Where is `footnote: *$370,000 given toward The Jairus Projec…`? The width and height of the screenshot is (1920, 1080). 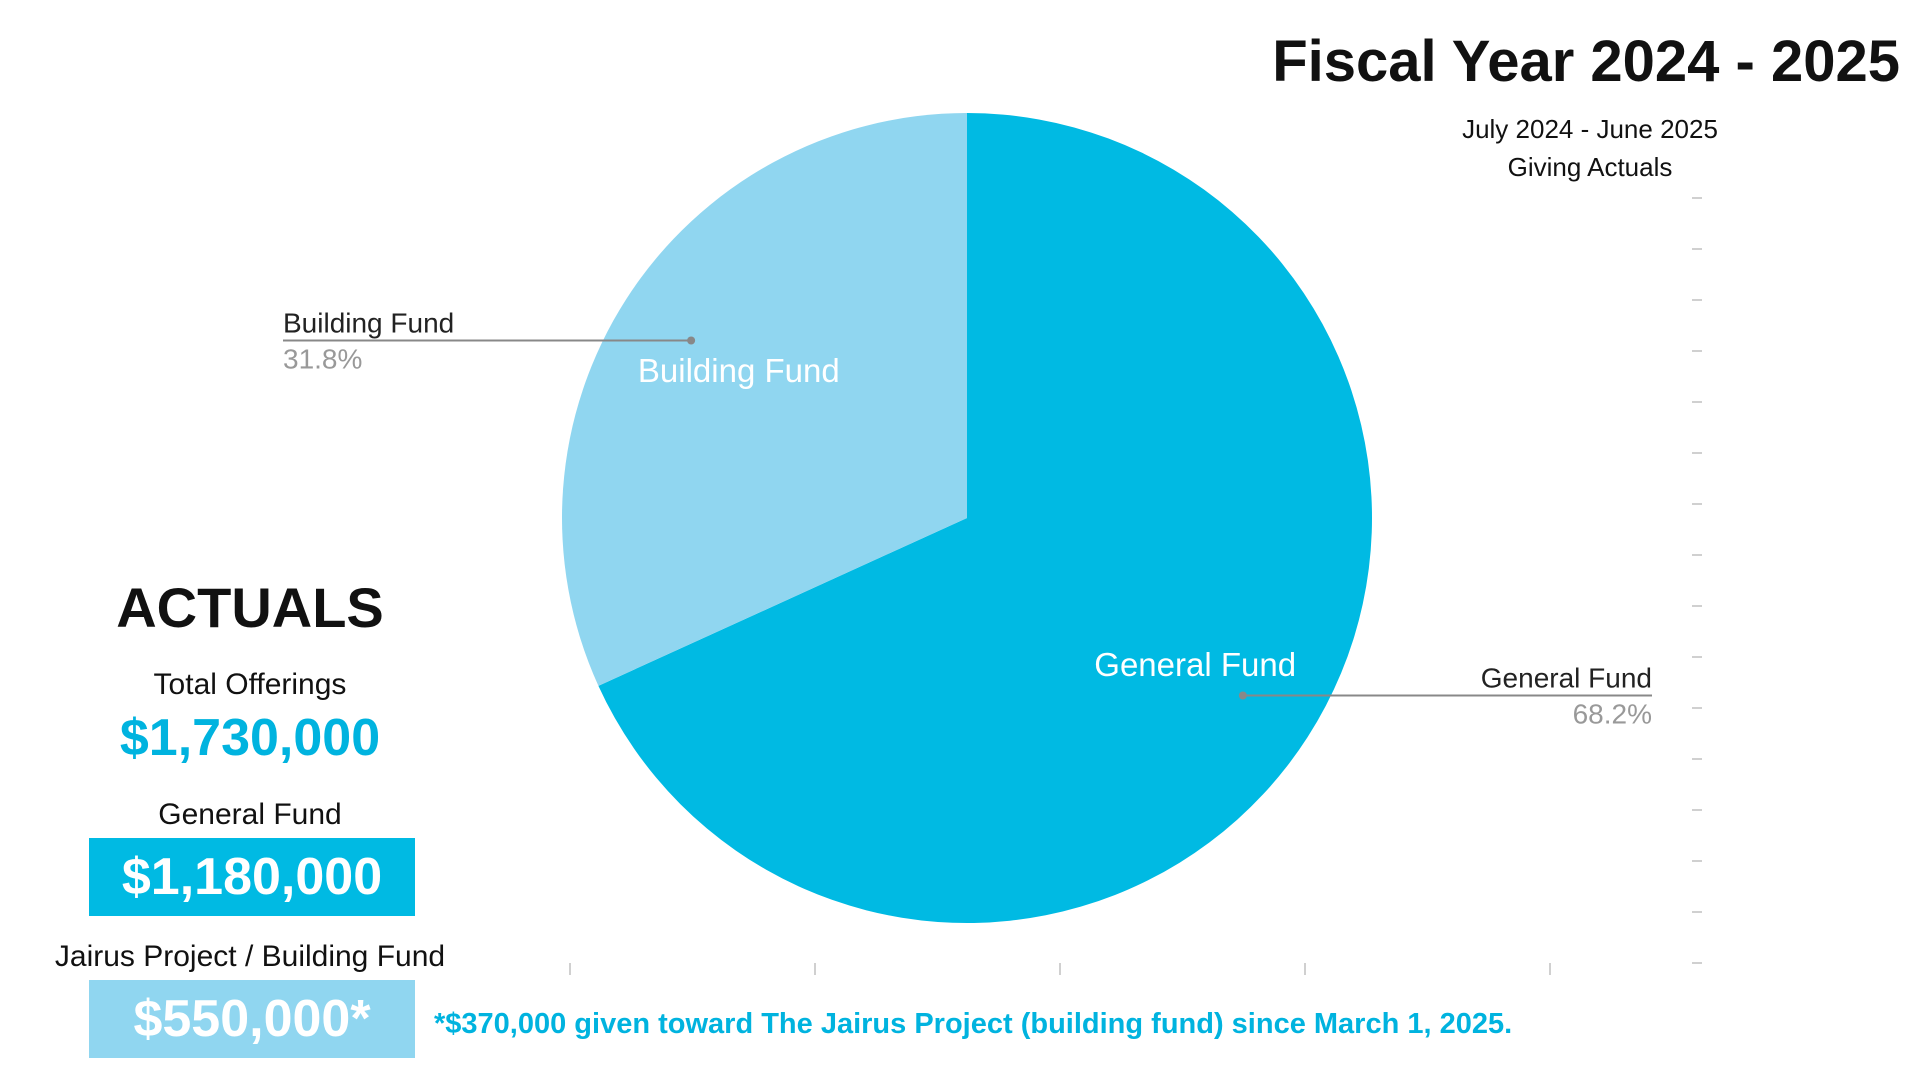 footnote: *$370,000 given toward The Jairus Projec… is located at coordinates (973, 1024).